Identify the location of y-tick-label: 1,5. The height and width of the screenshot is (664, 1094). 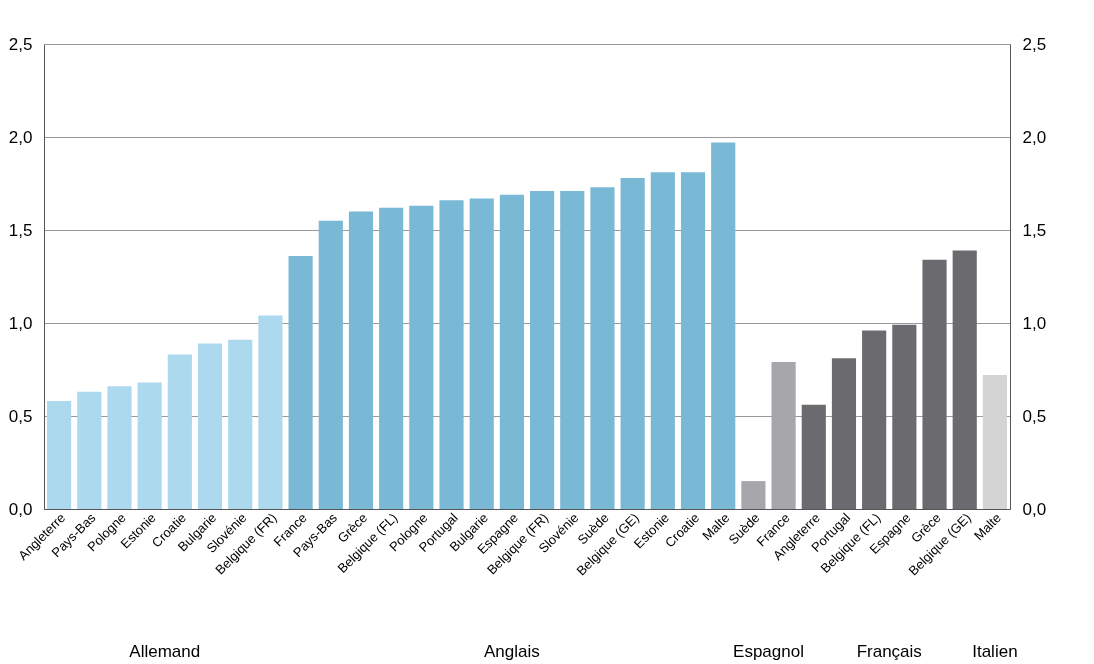
(20, 230).